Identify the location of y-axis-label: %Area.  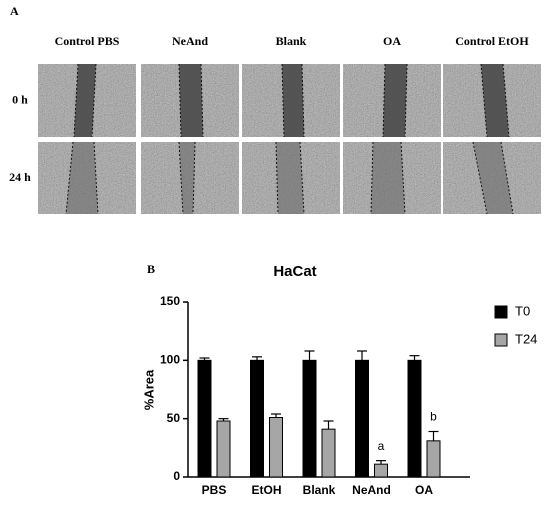
(148, 389).